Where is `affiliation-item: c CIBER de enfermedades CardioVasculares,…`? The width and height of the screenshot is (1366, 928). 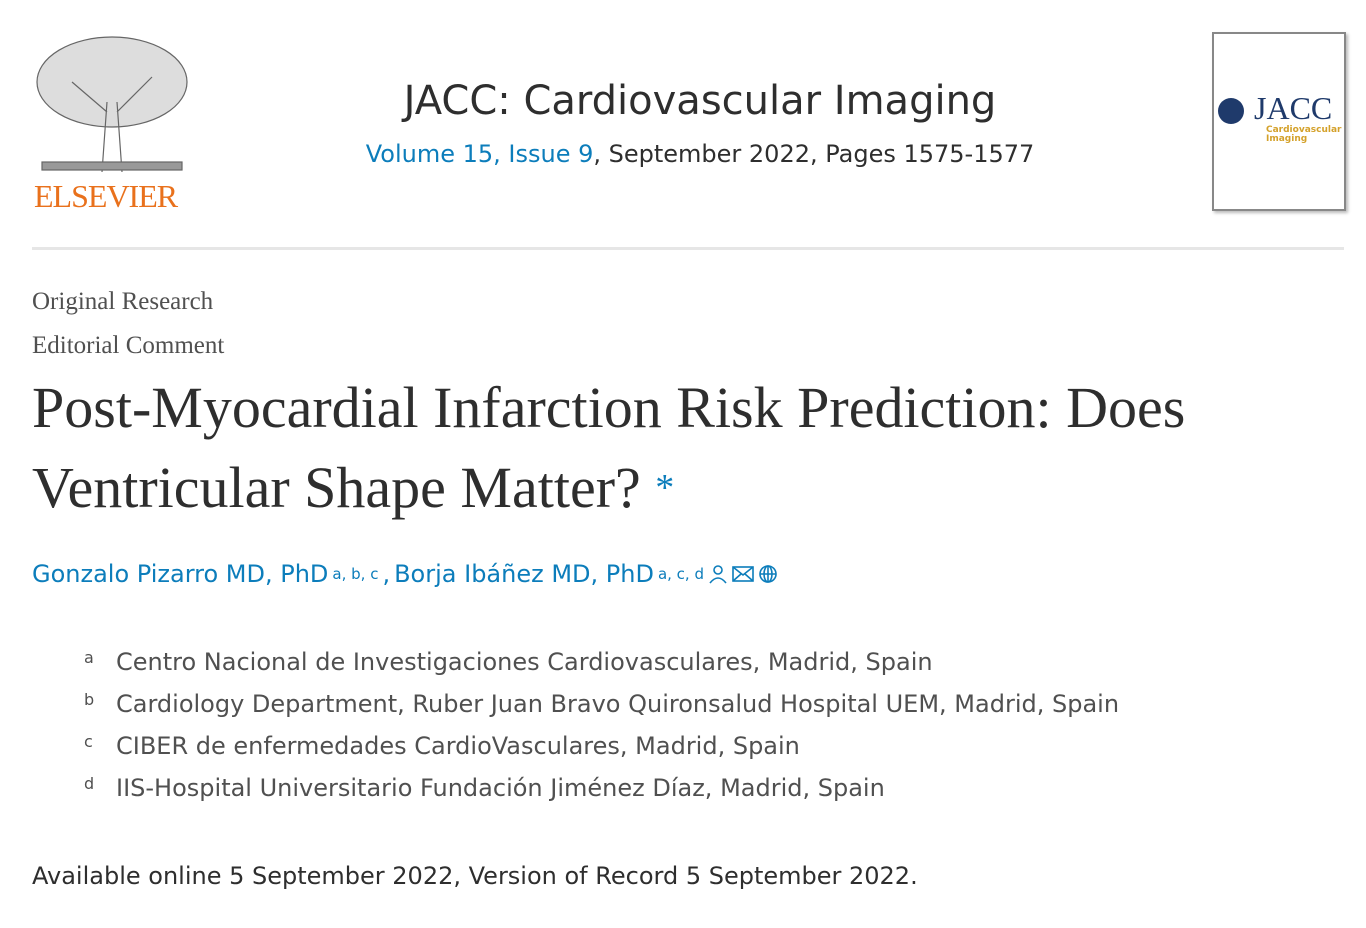 affiliation-item: c CIBER de enfermedades CardioVasculares,… is located at coordinates (442, 746).